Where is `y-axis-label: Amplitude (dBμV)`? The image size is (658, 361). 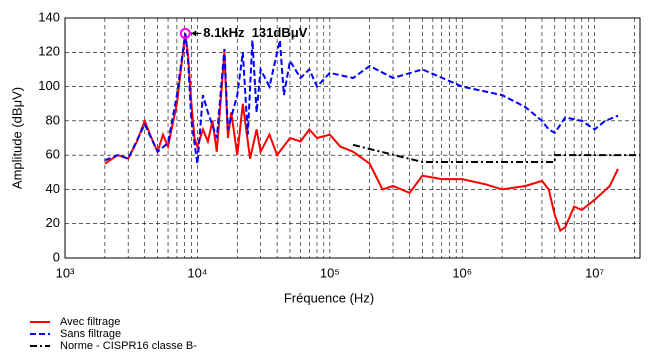 y-axis-label: Amplitude (dBμV) is located at coordinates (16, 138).